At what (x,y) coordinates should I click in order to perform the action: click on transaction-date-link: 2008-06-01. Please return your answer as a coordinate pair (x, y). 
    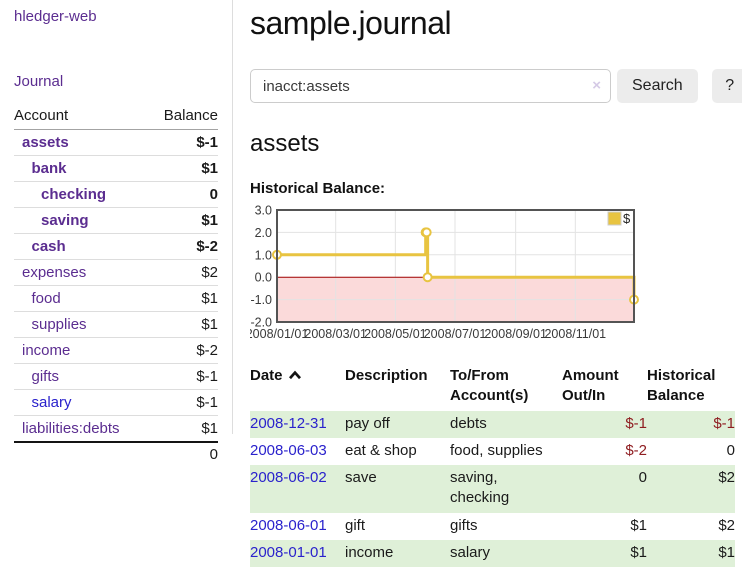
    Looking at the image, I should click on (288, 525).